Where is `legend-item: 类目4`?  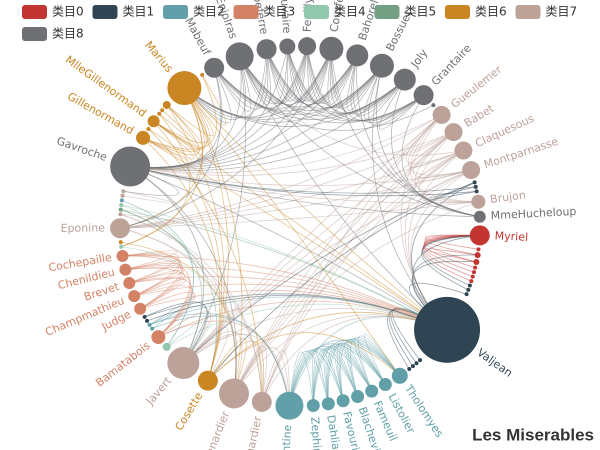 legend-item: 类目4 is located at coordinates (335, 12).